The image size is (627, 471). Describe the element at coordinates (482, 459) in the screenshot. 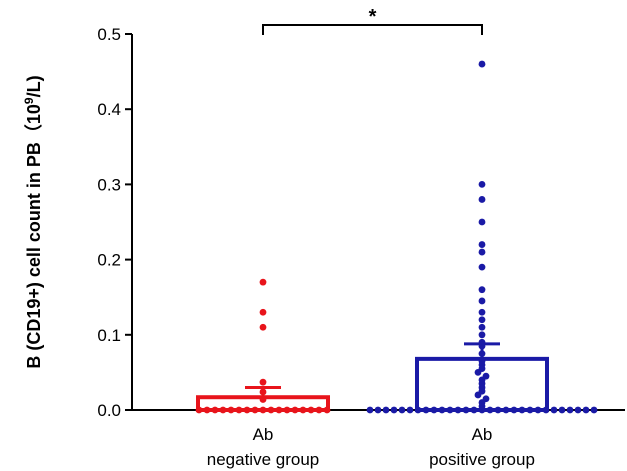

I see `x-category-label: positive group` at that location.